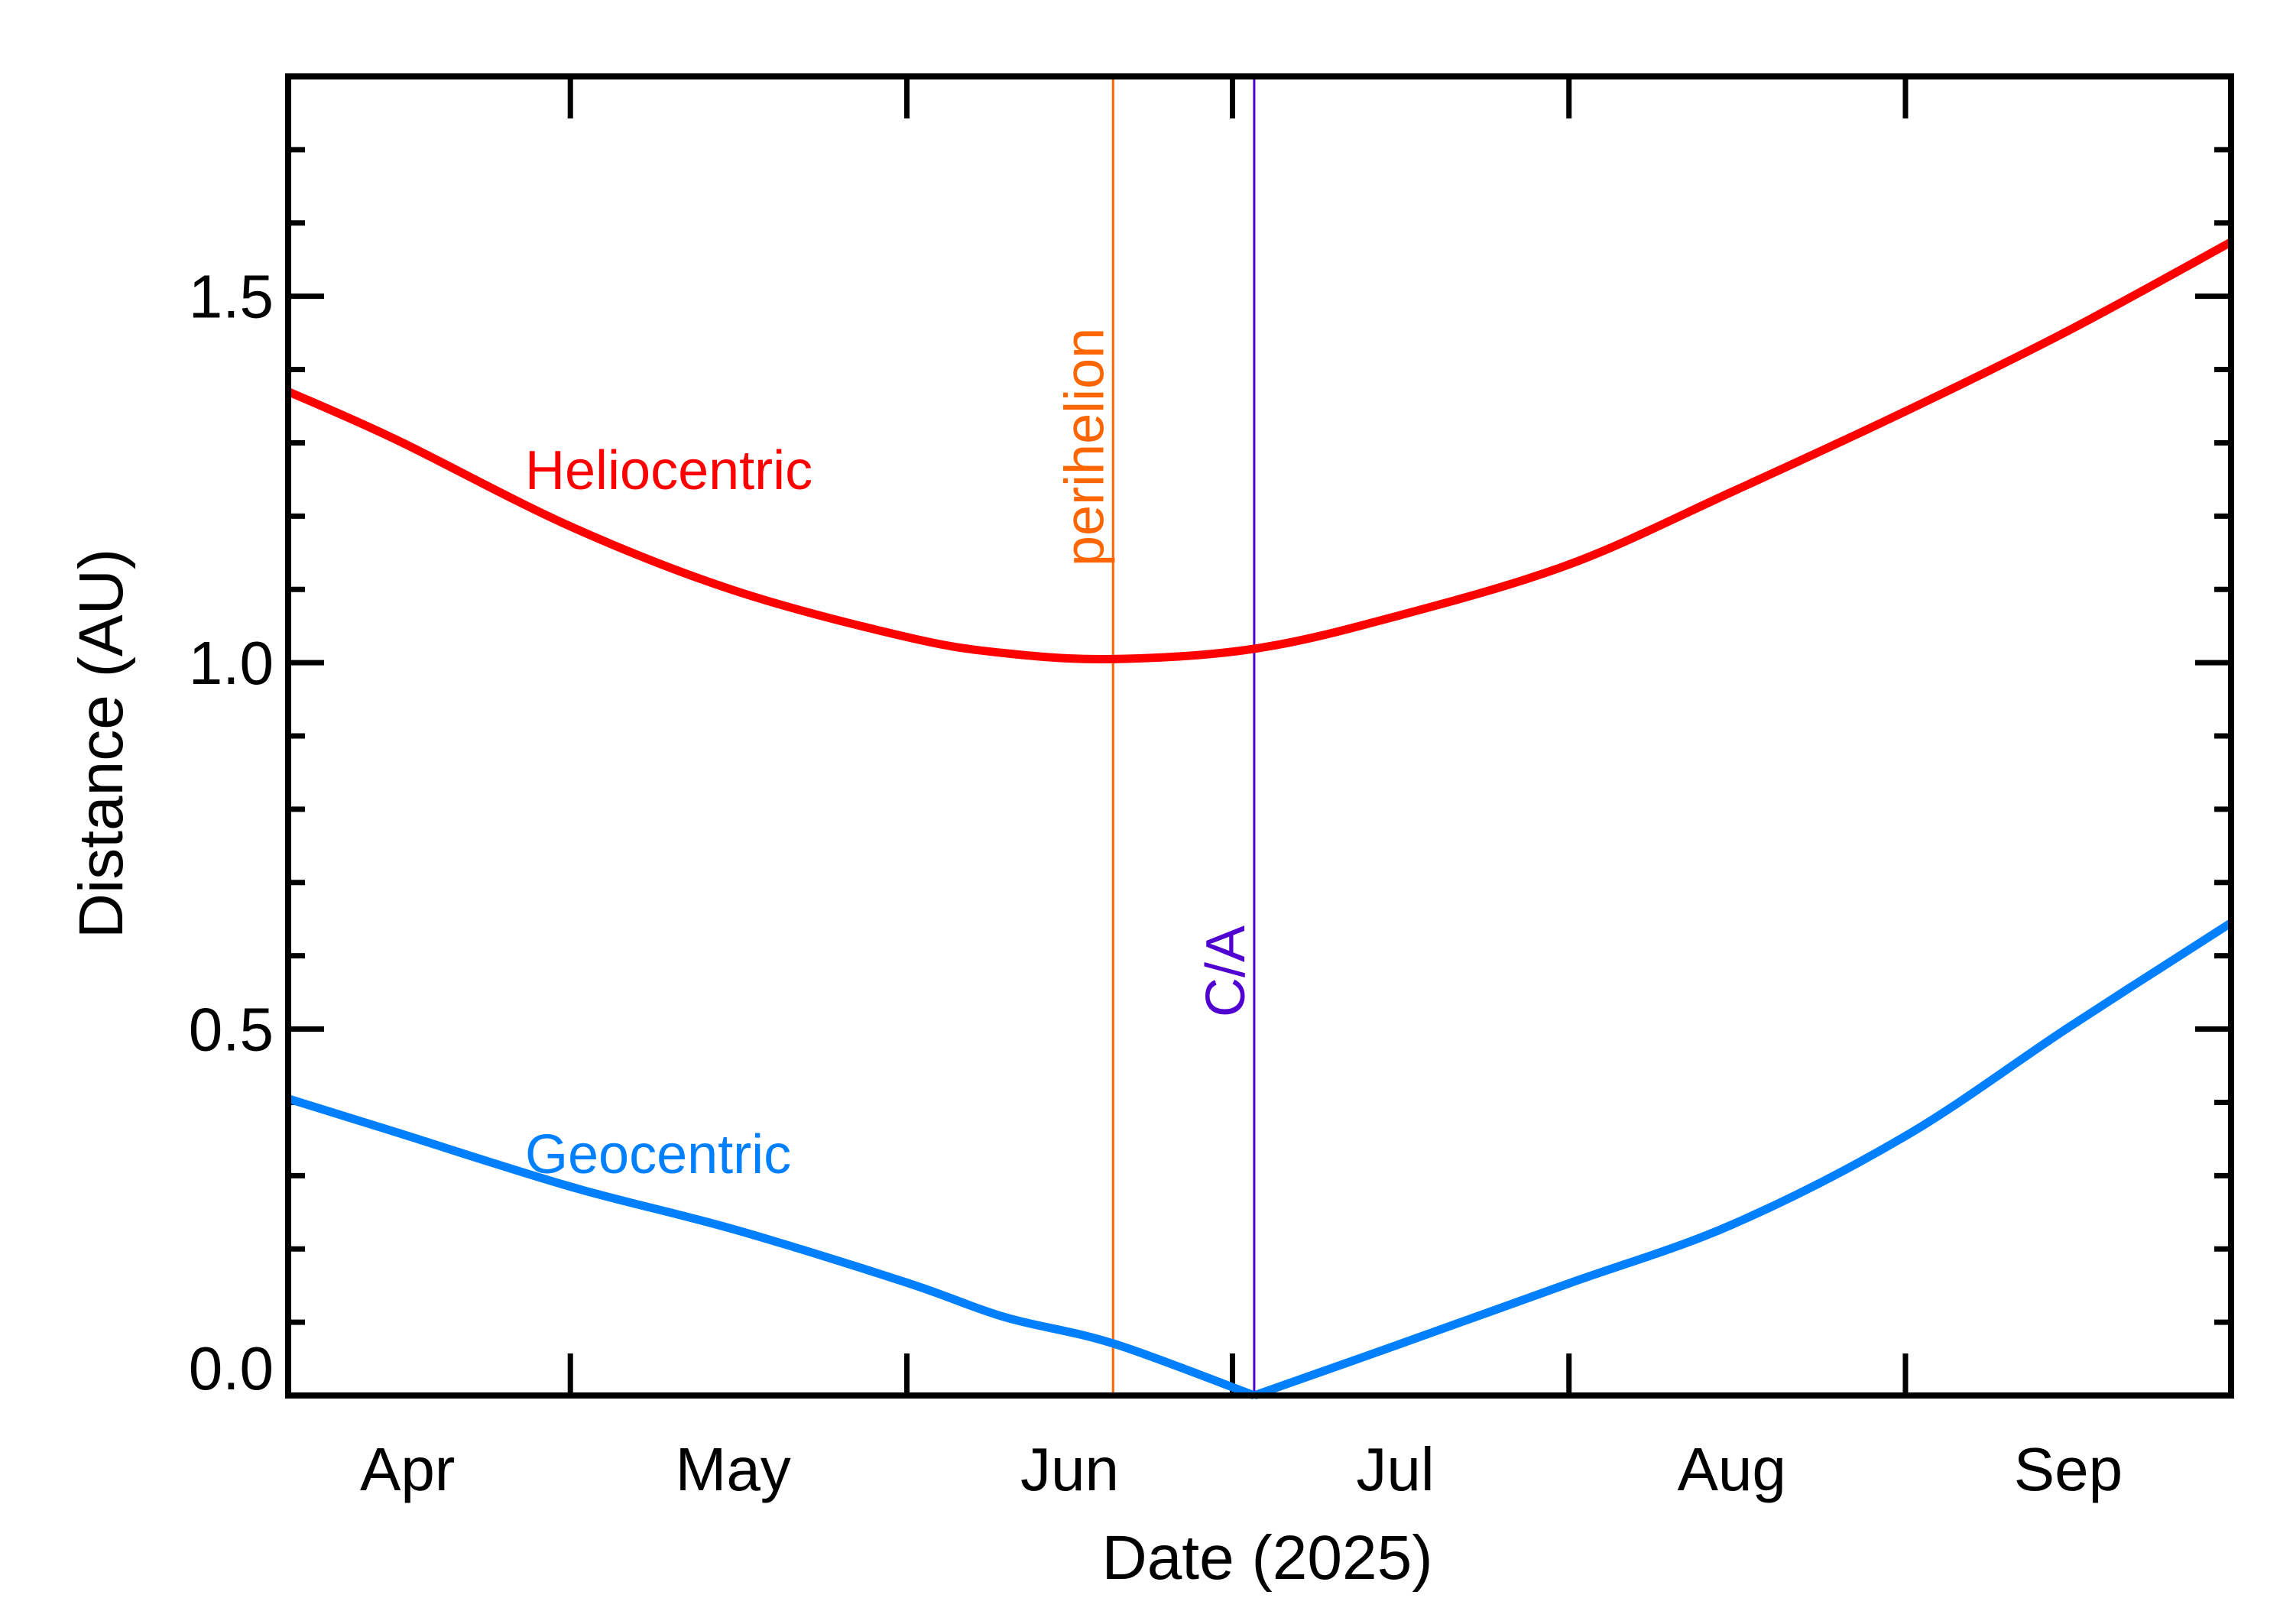 Image resolution: width=2293 pixels, height=1624 pixels. Describe the element at coordinates (408, 1469) in the screenshot. I see `x-tick-label: Apr` at that location.